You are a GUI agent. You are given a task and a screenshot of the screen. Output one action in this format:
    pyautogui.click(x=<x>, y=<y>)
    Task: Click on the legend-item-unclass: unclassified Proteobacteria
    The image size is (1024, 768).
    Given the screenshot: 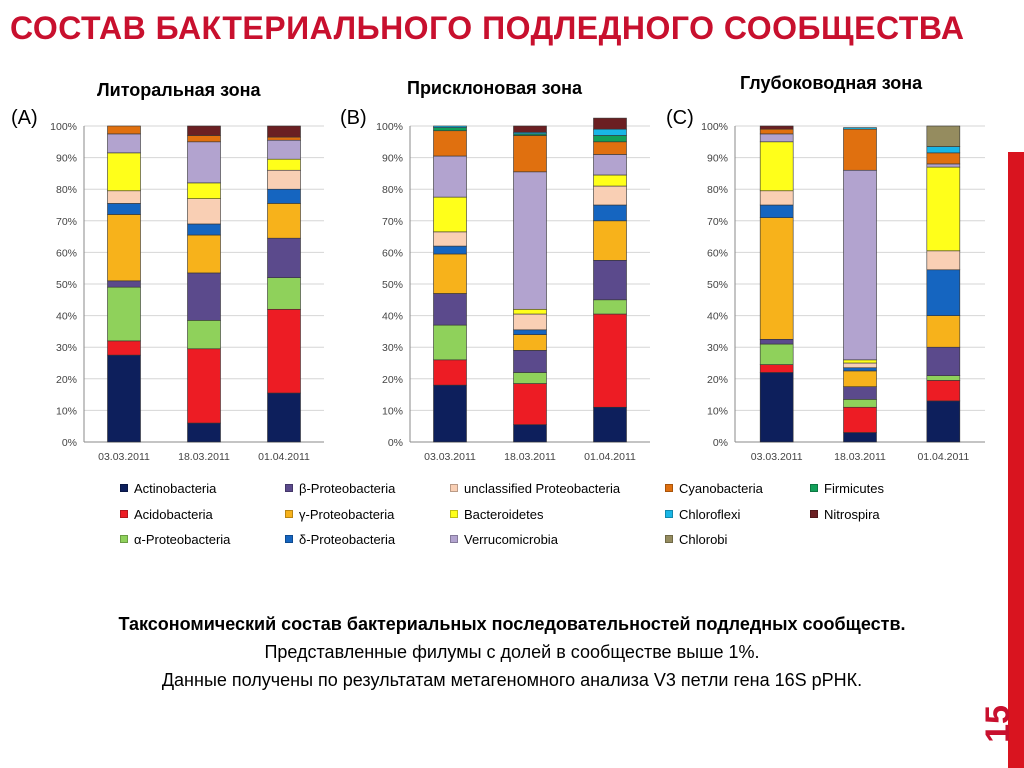 What is the action you would take?
    pyautogui.click(x=535, y=488)
    